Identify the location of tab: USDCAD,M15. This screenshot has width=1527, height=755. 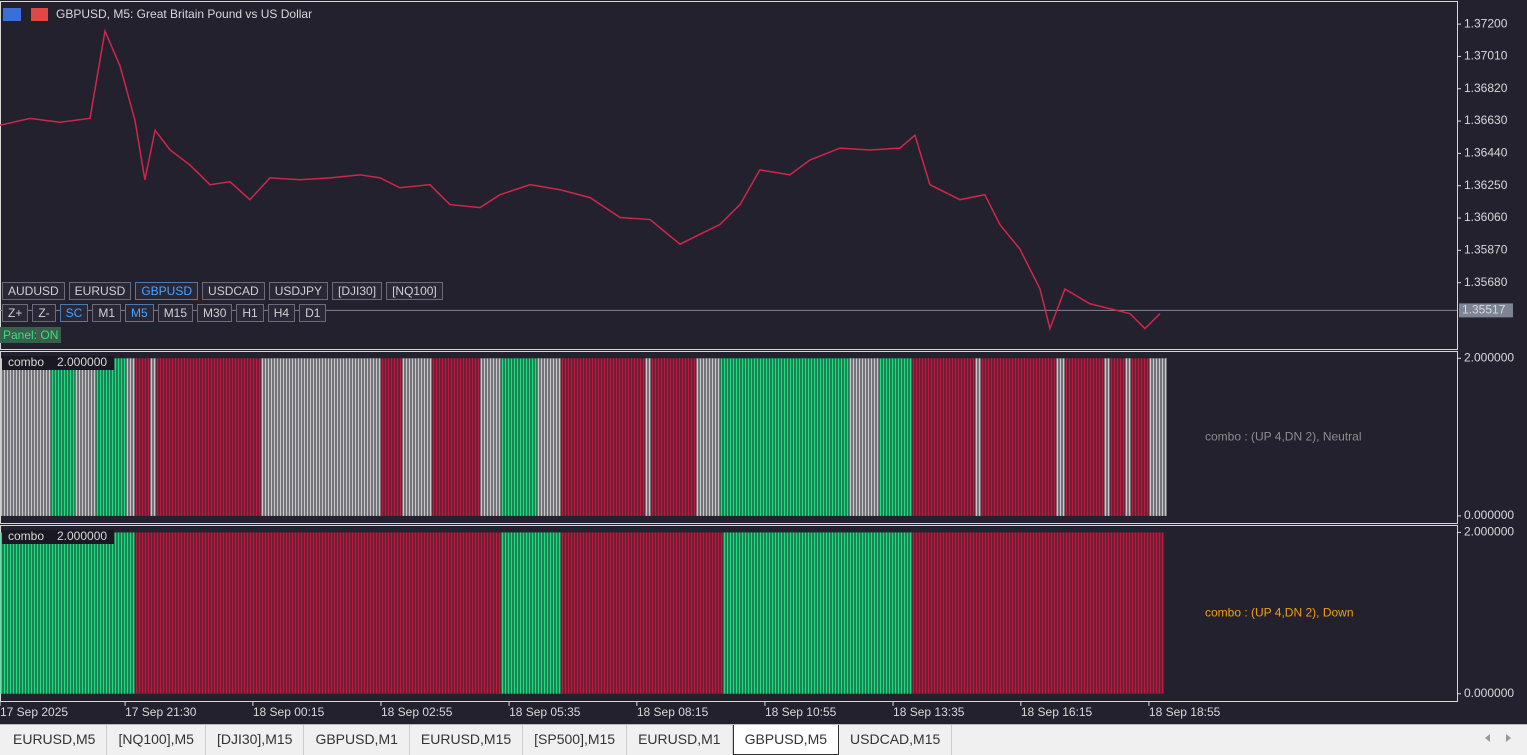
(896, 740).